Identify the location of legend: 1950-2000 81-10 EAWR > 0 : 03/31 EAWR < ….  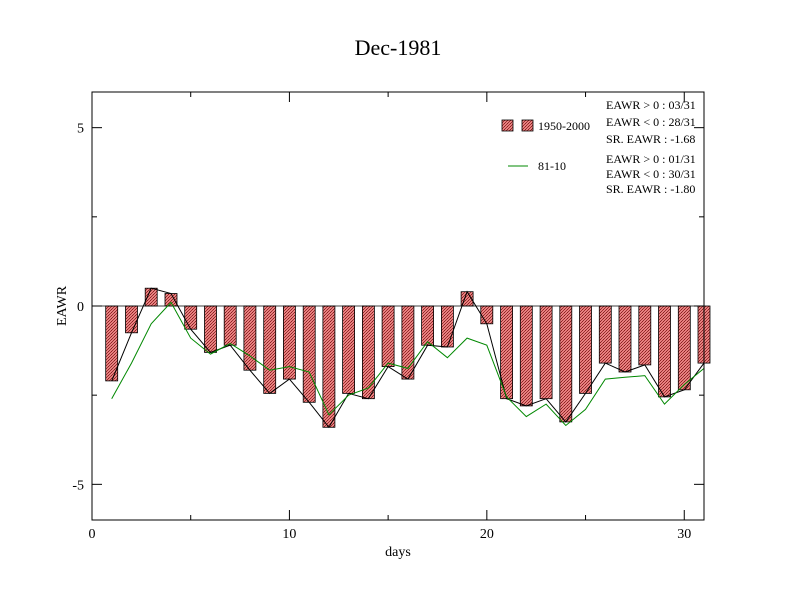
(598, 147).